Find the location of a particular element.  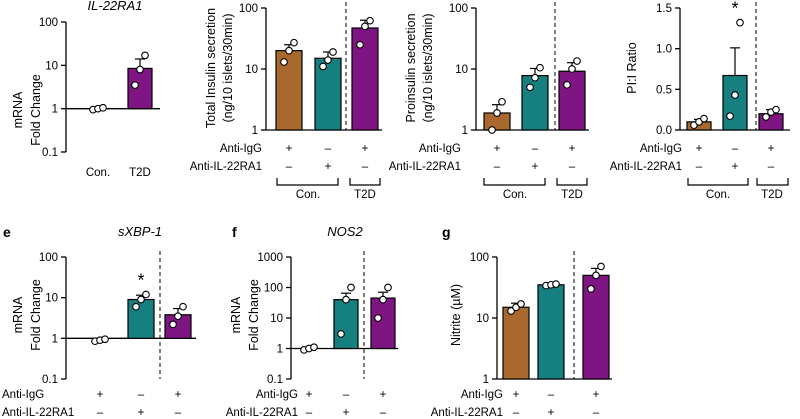

panel-a-ytick-label: 0.1 is located at coordinates (50, 153).